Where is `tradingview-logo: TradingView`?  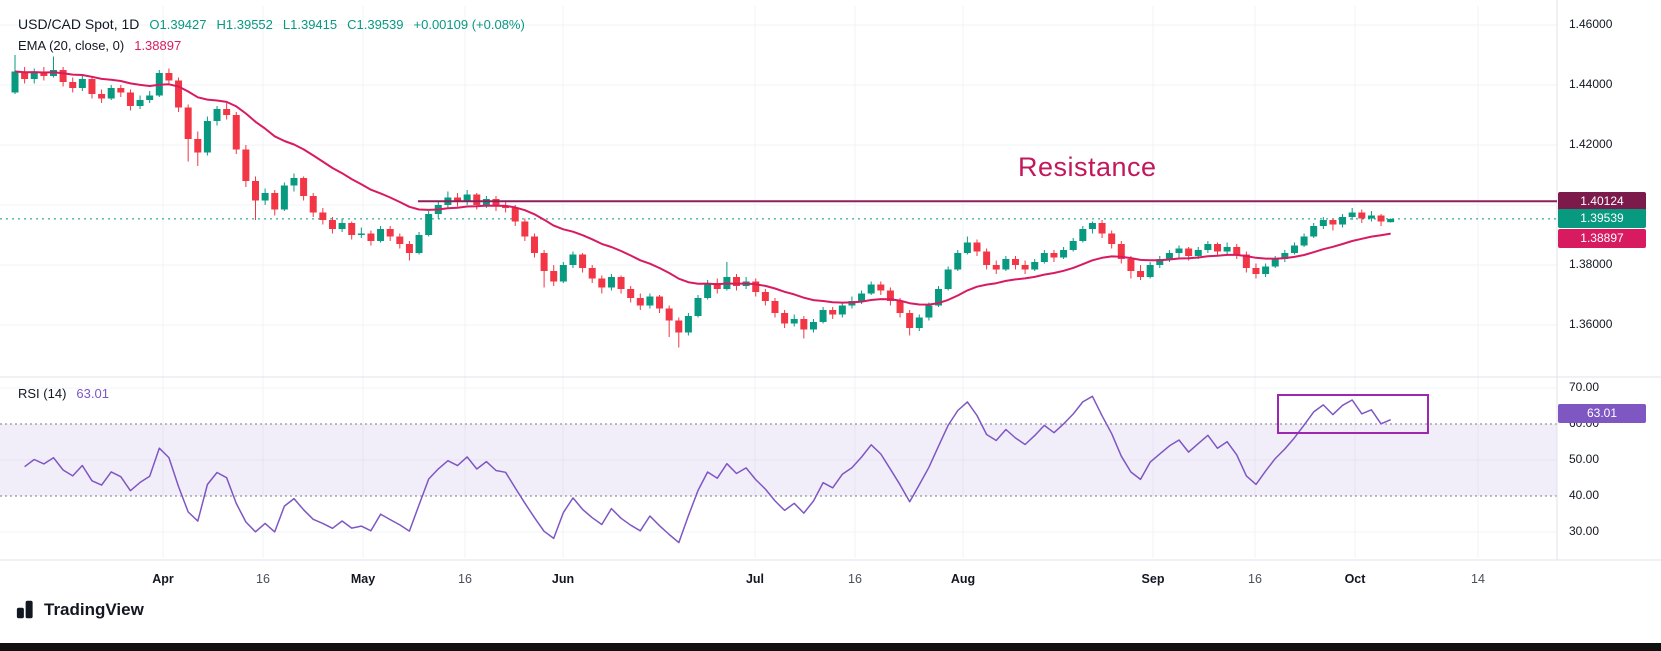
tradingview-logo: TradingView is located at coordinates (80, 609).